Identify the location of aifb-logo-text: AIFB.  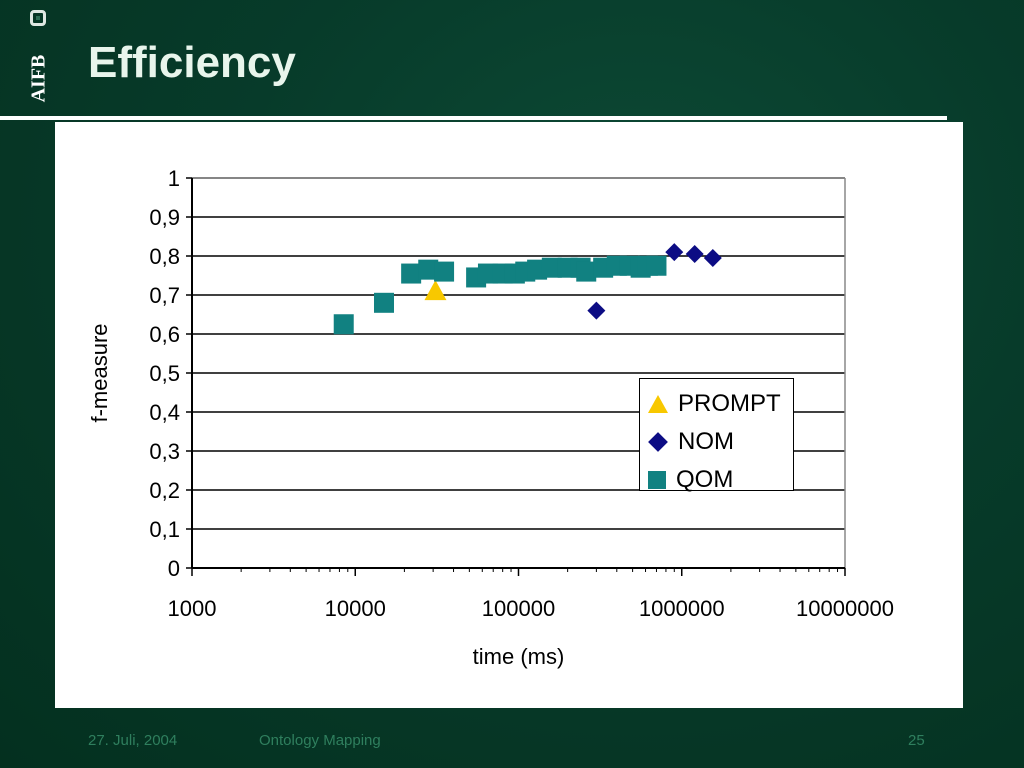
(38, 78).